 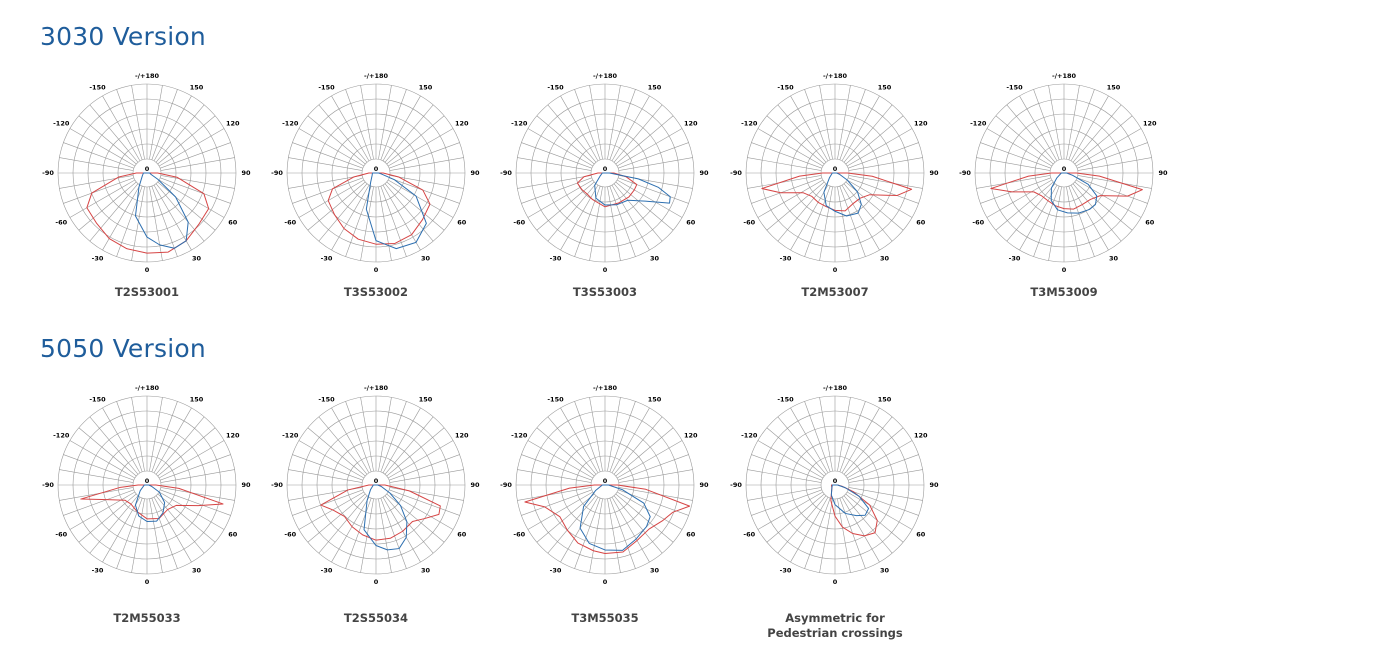 What do you see at coordinates (835, 625) in the screenshot?
I see `chart-label: Asymmetric for Pedestrian crossings` at bounding box center [835, 625].